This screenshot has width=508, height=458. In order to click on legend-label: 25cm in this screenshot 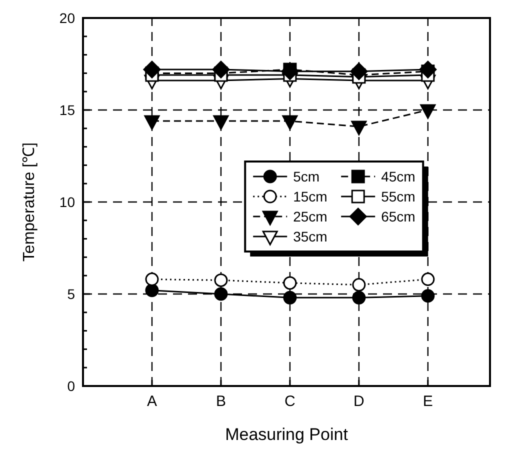, I will do `click(310, 216)`.